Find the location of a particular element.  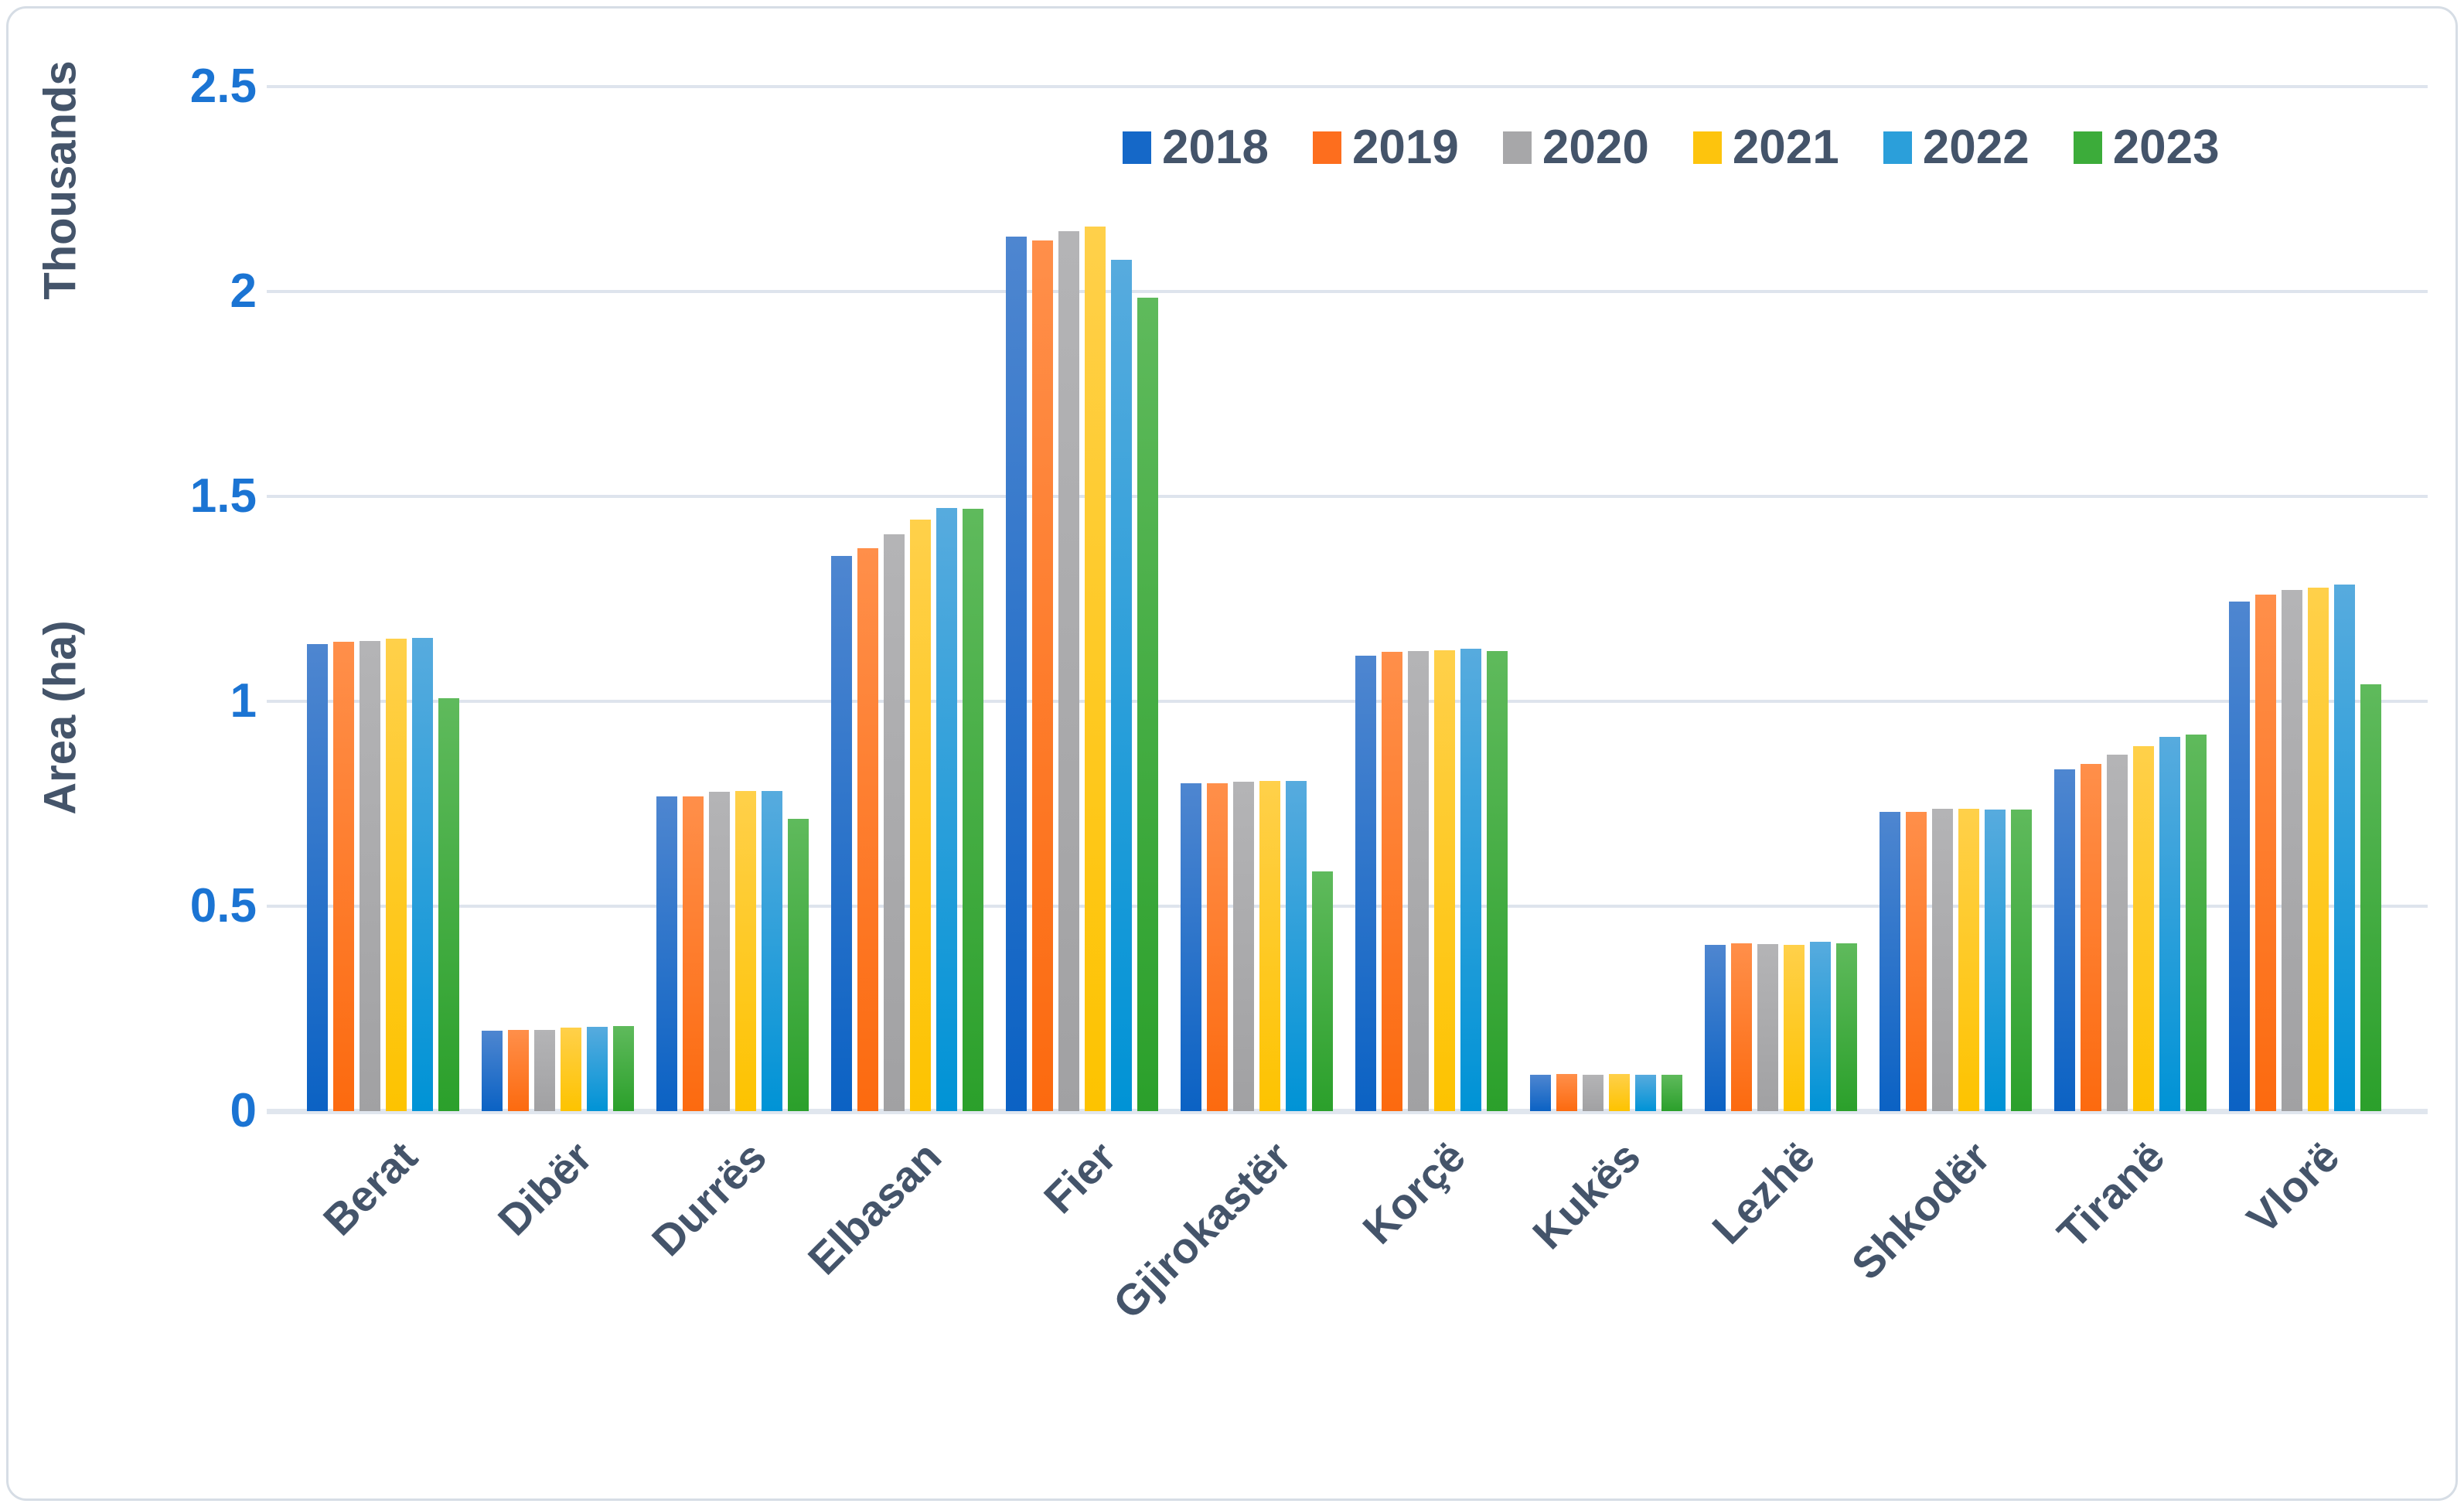

legend: 2018 2019 2020 2021 2022 2023 is located at coordinates (1671, 148).